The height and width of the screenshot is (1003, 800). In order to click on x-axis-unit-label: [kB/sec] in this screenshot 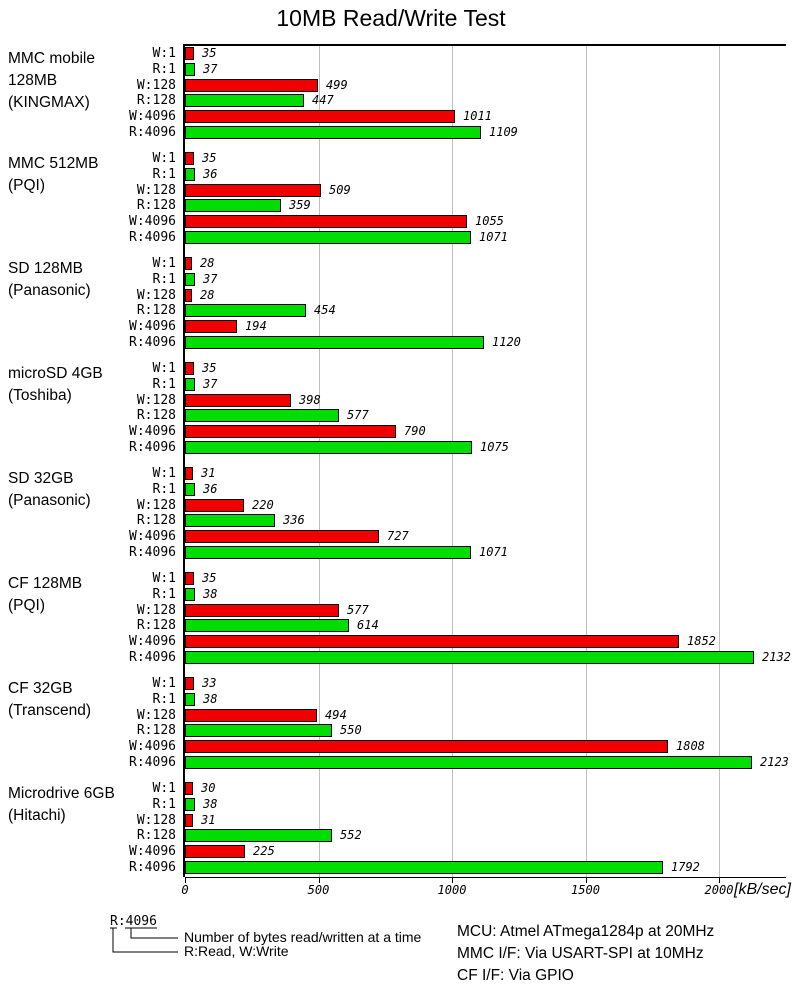, I will do `click(762, 889)`.